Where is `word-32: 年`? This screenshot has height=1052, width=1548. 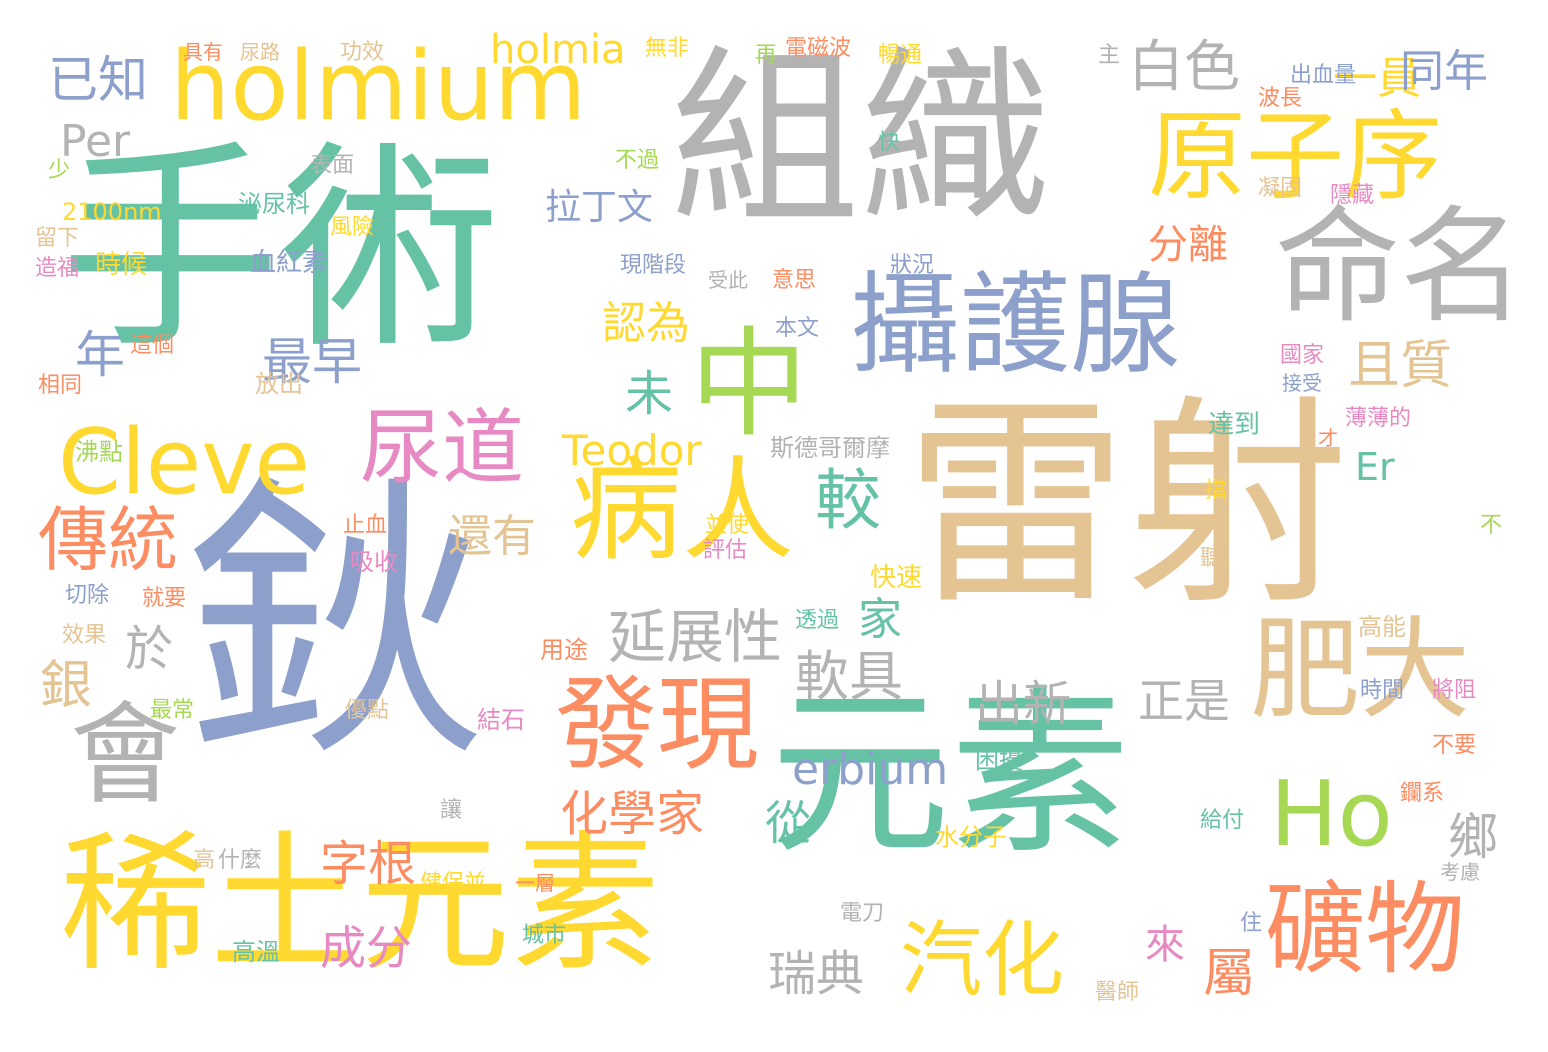
word-32: 年 is located at coordinates (100, 355).